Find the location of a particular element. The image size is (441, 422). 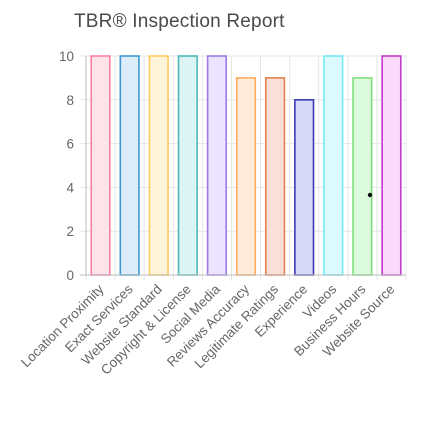

y-tick-label-10: 10 is located at coordinates (66, 56).